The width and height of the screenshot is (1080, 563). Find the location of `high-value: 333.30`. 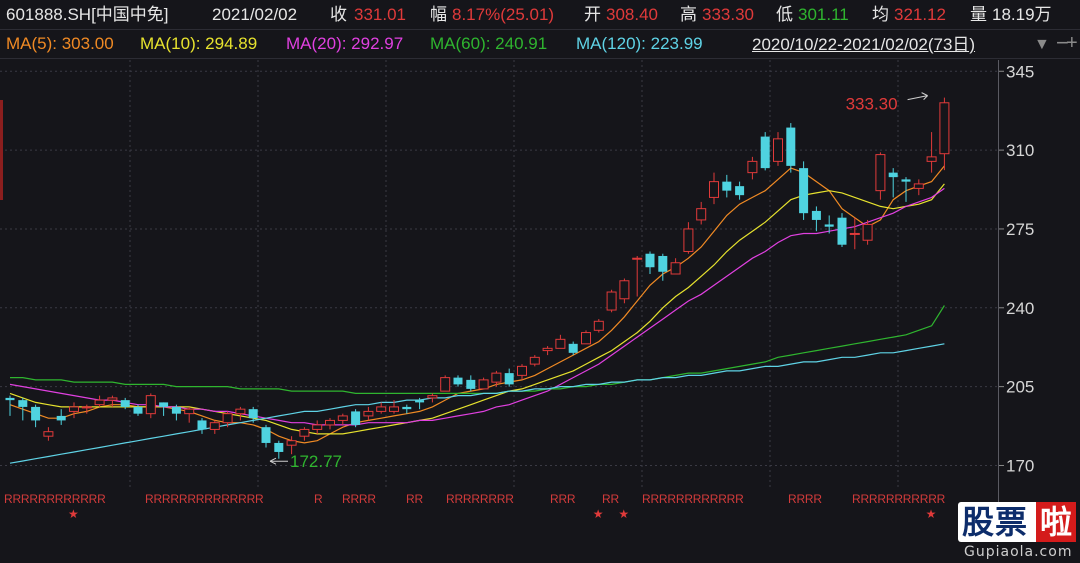

high-value: 333.30 is located at coordinates (728, 14).